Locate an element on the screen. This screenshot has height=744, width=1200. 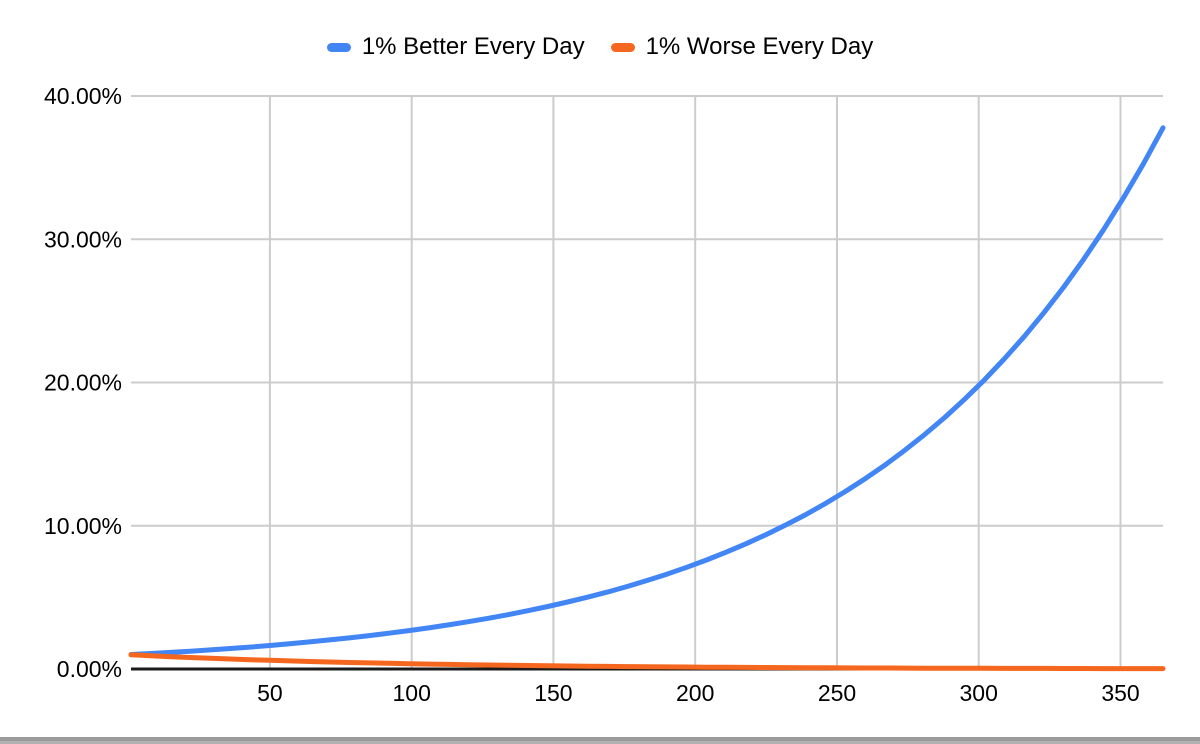
y-tick-label: 30.00% is located at coordinates (83, 239).